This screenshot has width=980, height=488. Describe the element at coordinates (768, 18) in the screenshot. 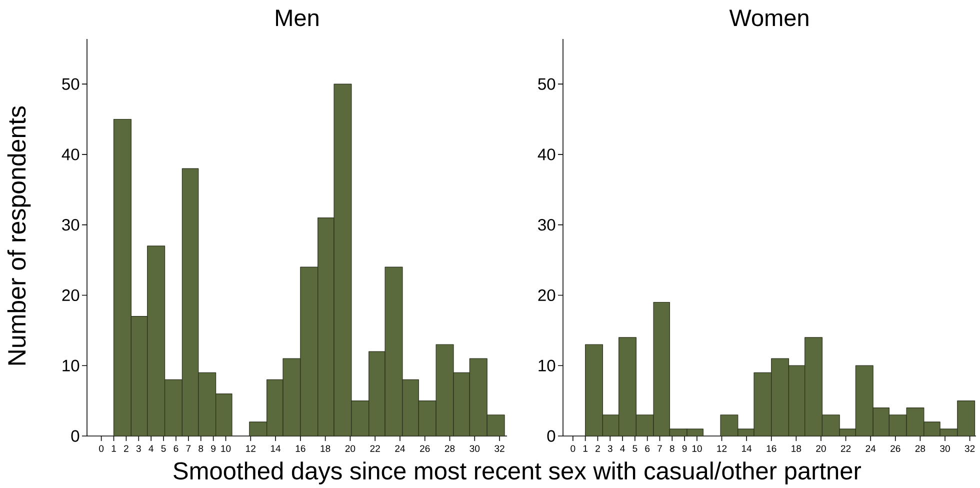

I see `chart-title: Women` at that location.